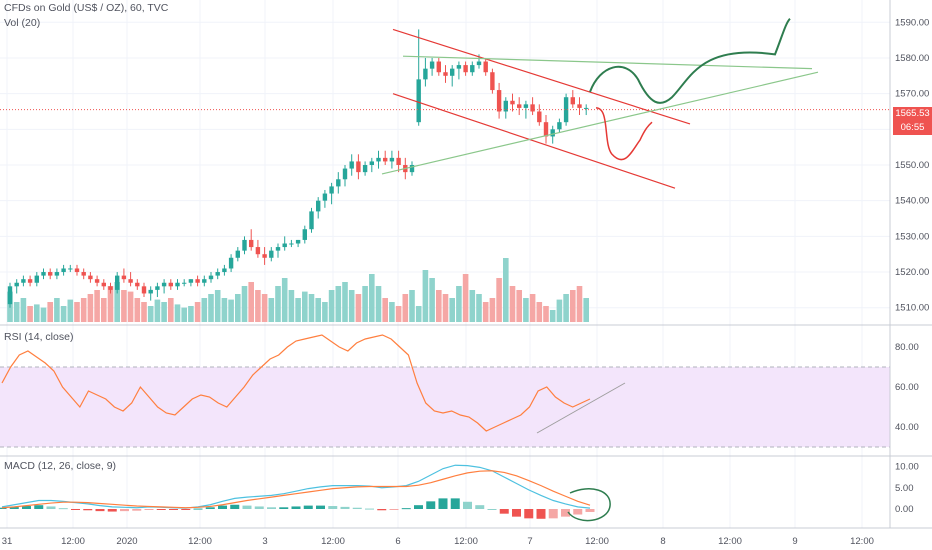 The image size is (932, 550). Describe the element at coordinates (39, 337) in the screenshot. I see `rsi-label: RSI (14, close)` at that location.